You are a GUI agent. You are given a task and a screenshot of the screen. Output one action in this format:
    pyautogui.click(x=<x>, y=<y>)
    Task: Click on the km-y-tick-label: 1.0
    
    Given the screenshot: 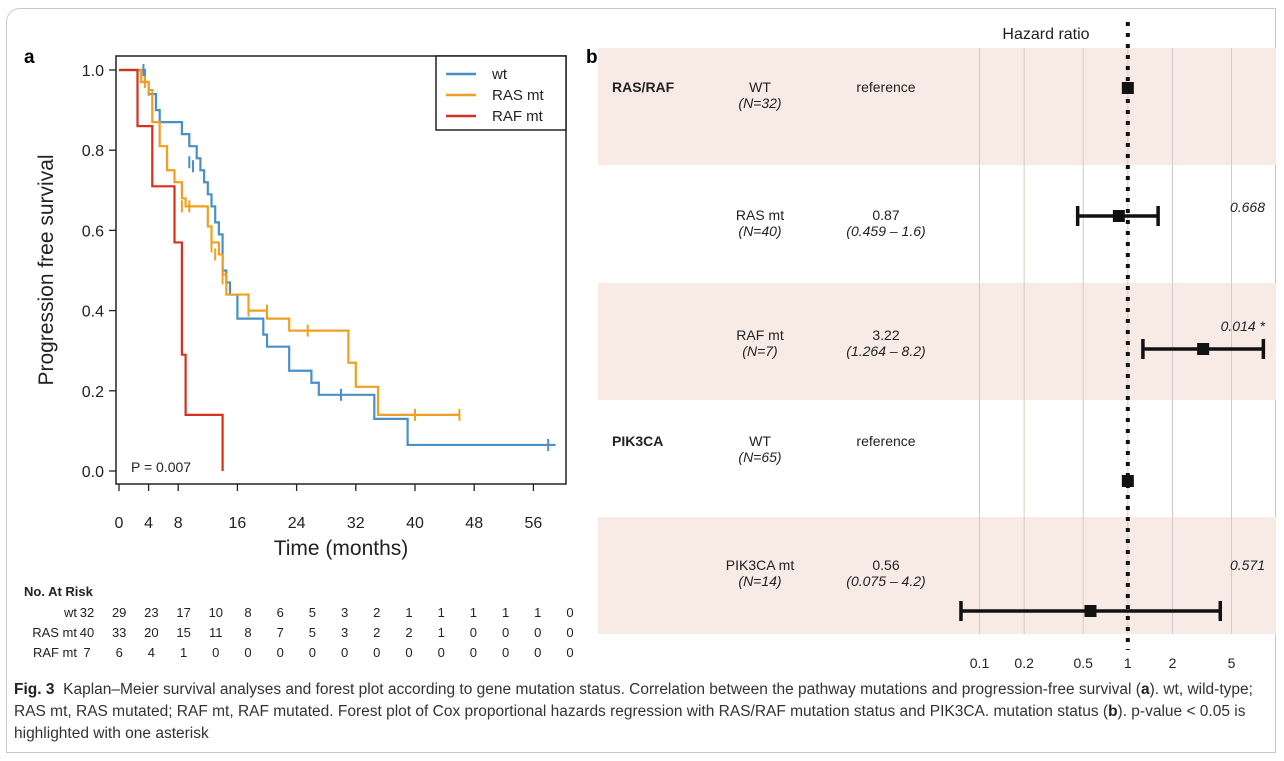 What is the action you would take?
    pyautogui.click(x=93, y=71)
    